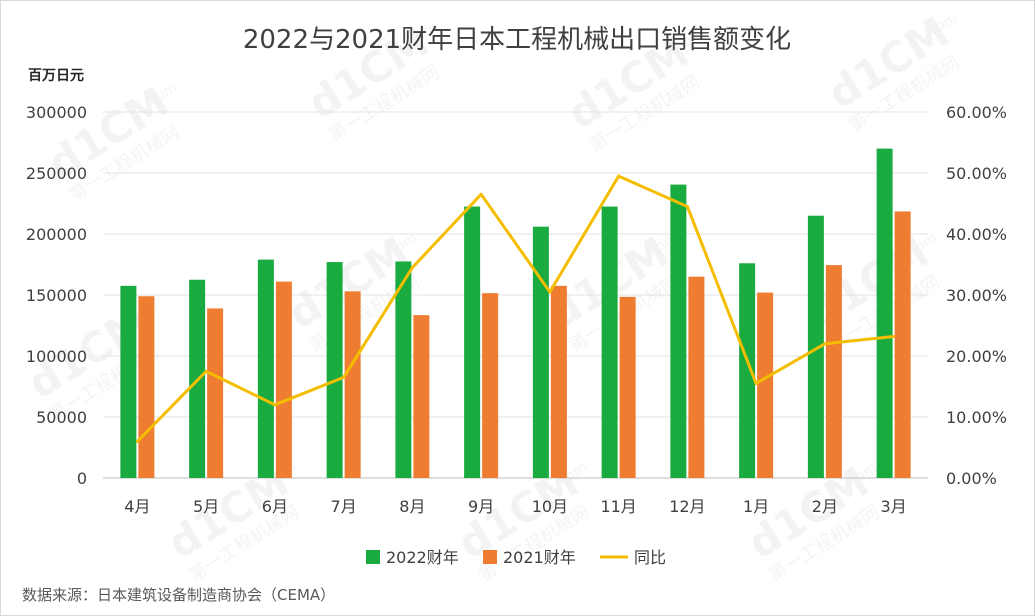 This screenshot has height=616, width=1035. Describe the element at coordinates (650, 557) in the screenshot. I see `legend-label-yoy: 同比` at that location.